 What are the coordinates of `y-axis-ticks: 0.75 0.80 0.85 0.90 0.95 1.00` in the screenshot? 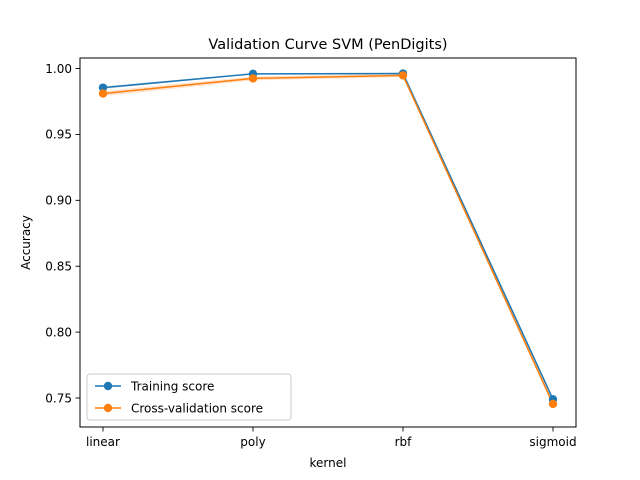 It's located at (62, 233).